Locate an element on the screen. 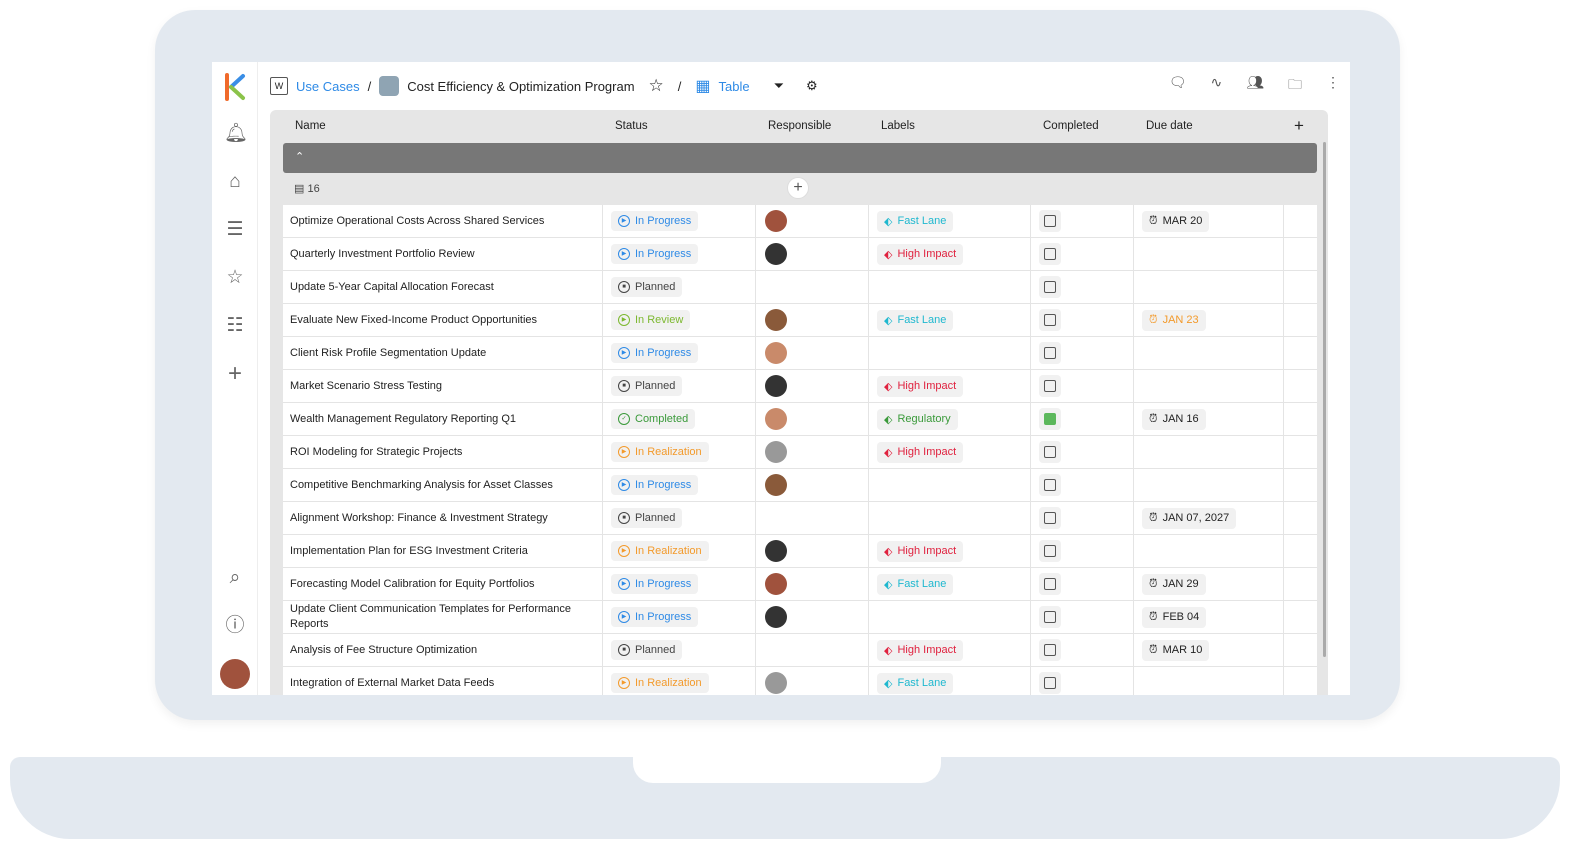 This screenshot has height=866, width=1591. due-date-badge: ⏰︎ JAN 29 is located at coordinates (1174, 584).